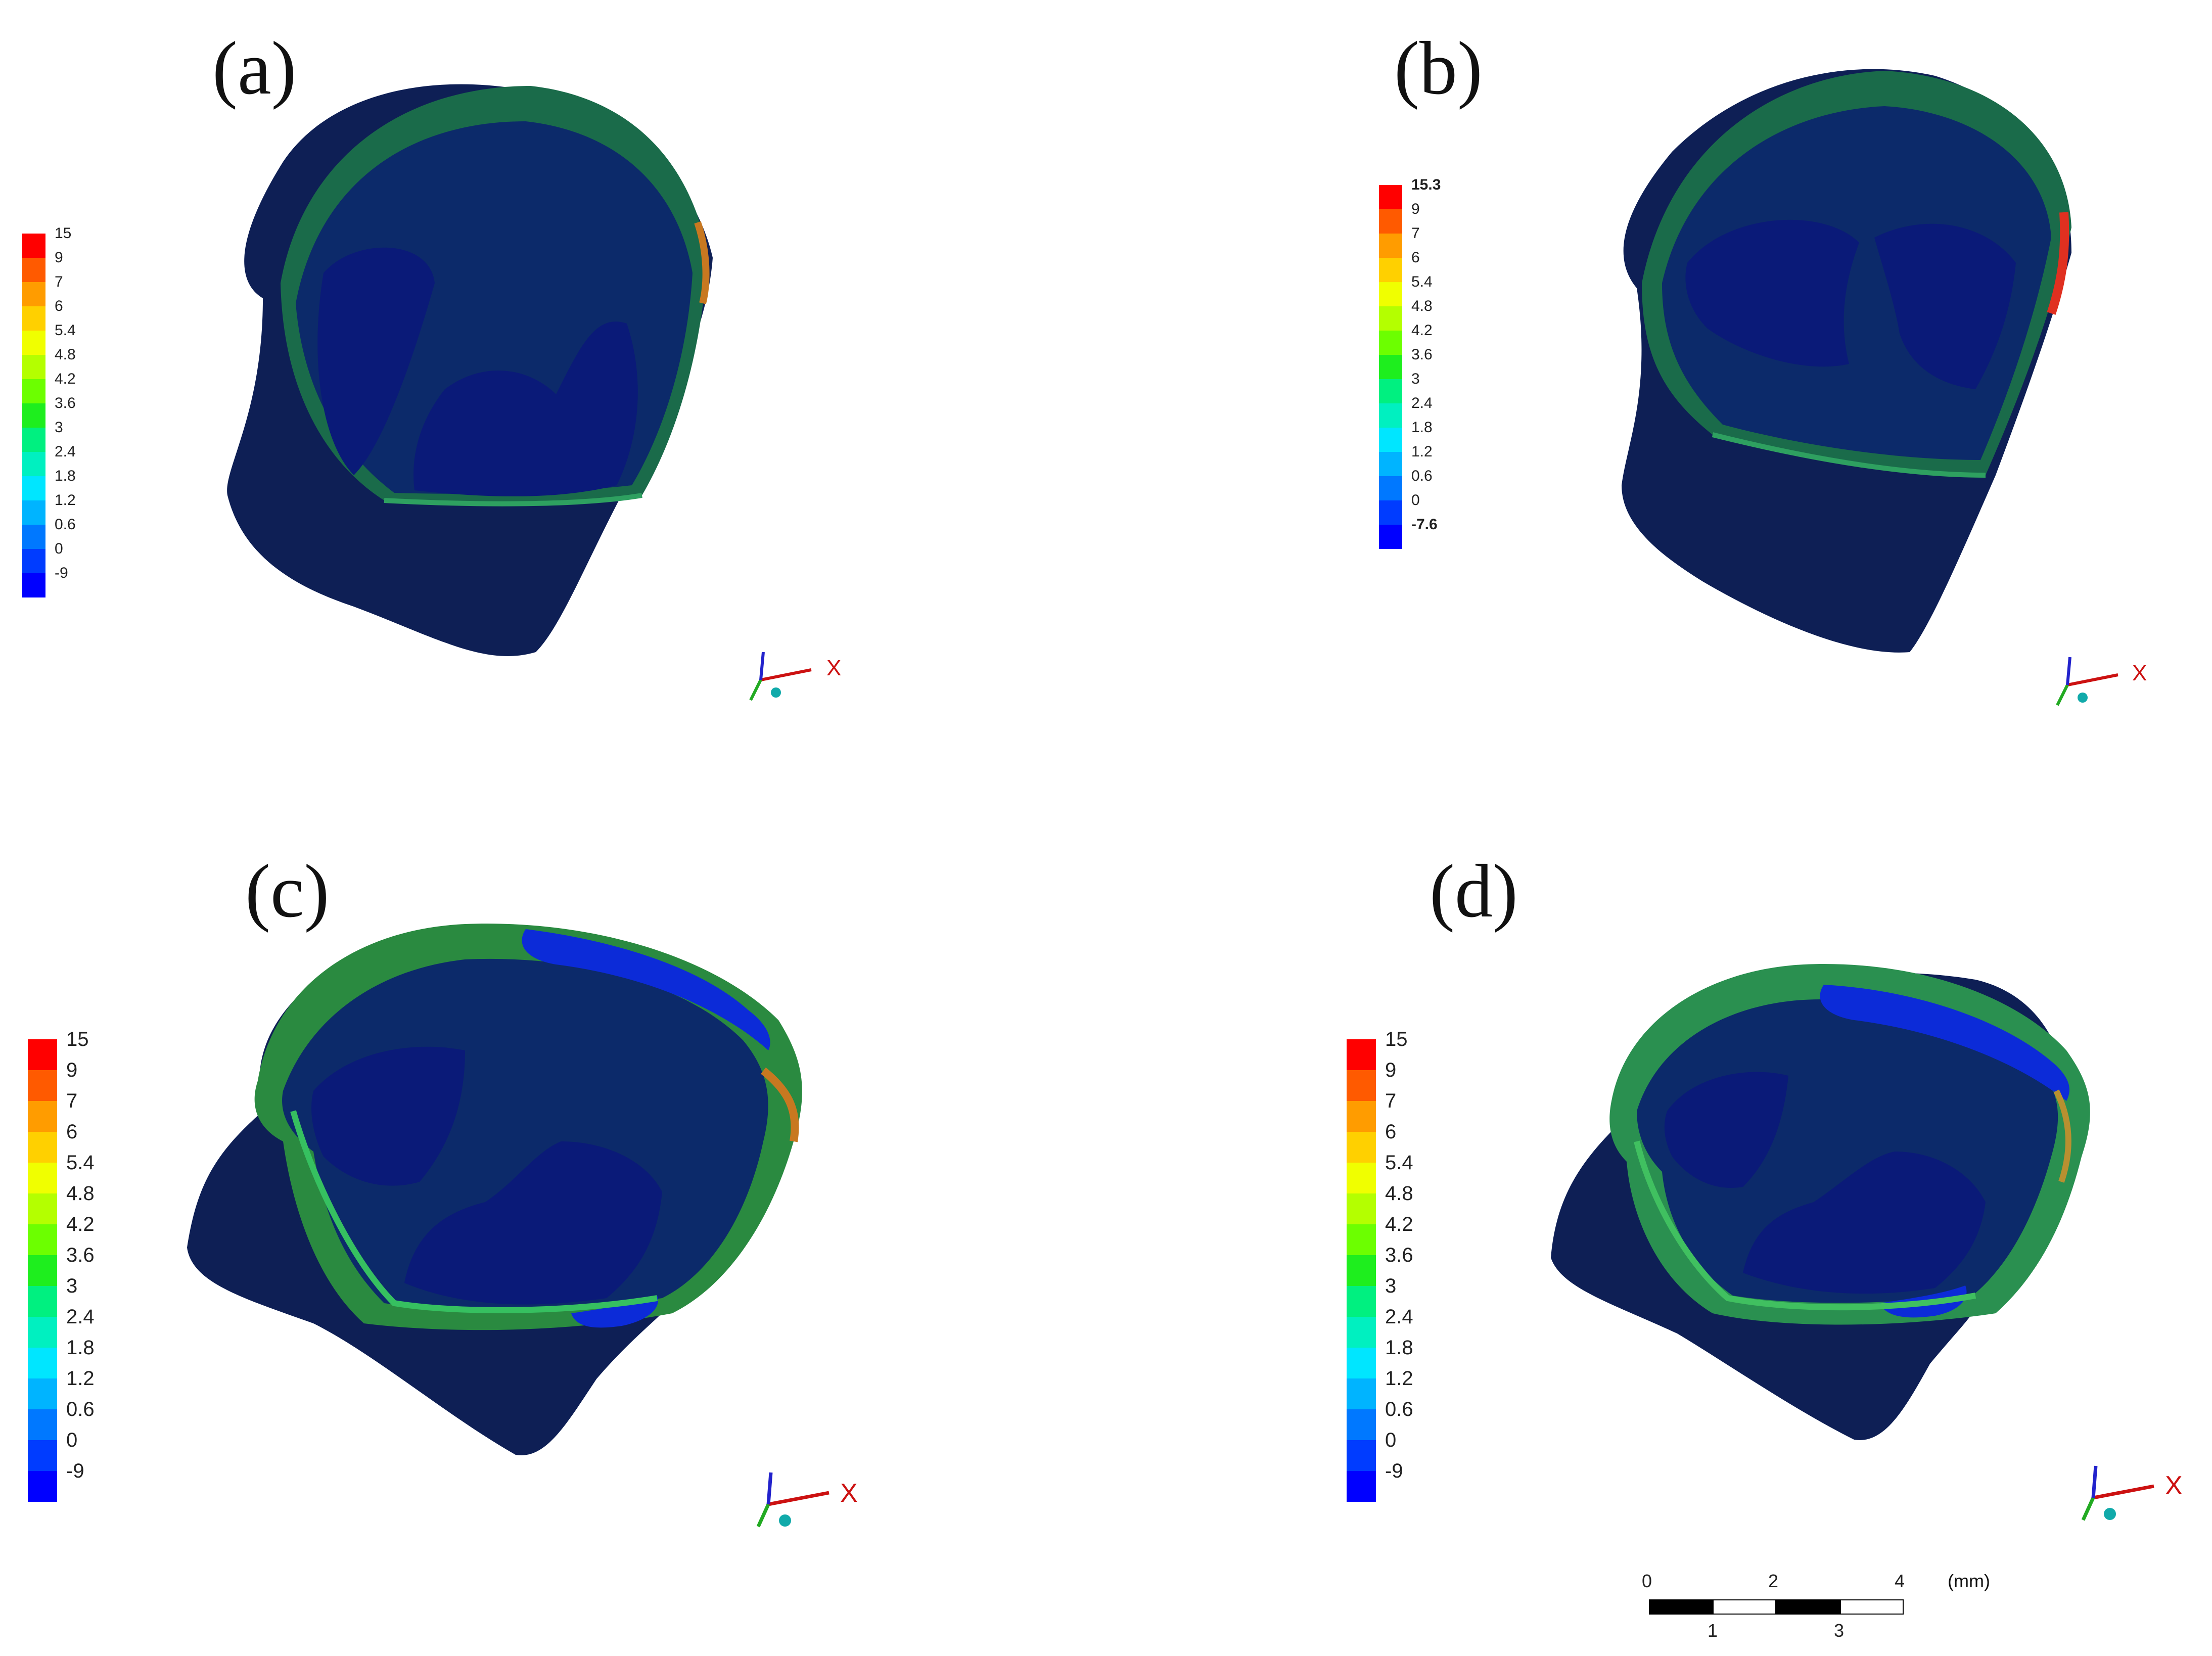  I want to click on scale-bar: 0 2 4 1 3, so click(1773, 1612).